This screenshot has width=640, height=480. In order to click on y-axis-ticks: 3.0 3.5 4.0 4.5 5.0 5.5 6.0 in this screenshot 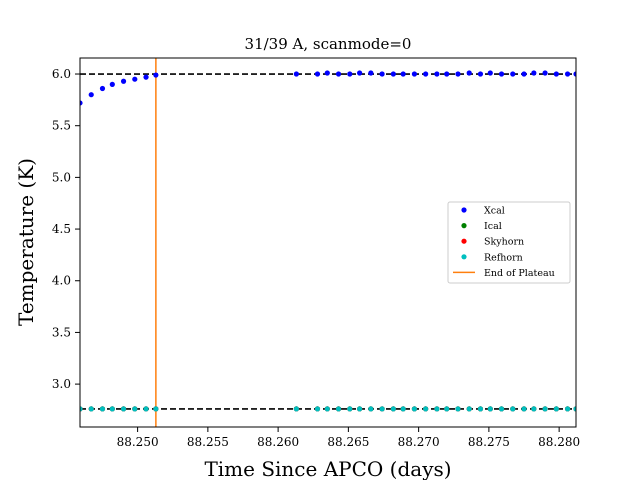, I will do `click(66, 229)`.